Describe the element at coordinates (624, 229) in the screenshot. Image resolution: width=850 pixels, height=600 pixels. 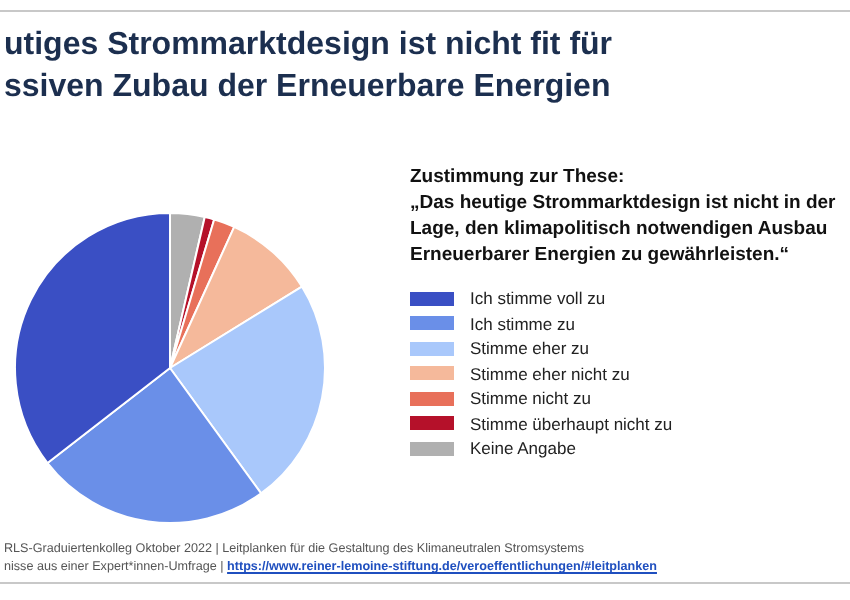
I see `legend-title: „Das heutige Strommarktdesign ist nicht in der Lage, den klimapolitisch notwendigen Ausbau Erneuerbarer Energien zu gewährleisten.“` at that location.